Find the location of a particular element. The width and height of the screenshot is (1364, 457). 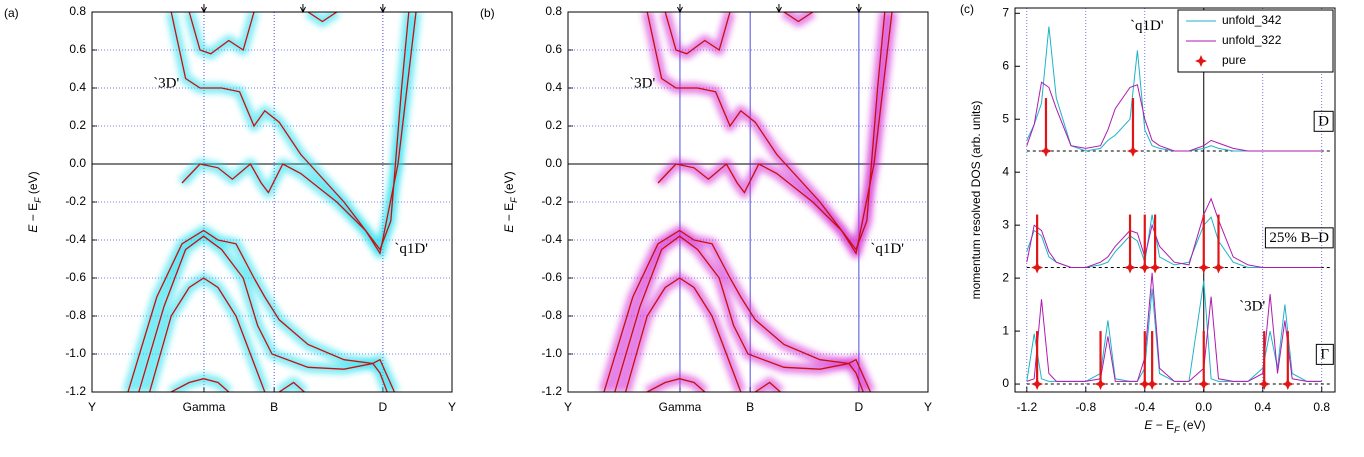

y-tick-label: 3 is located at coordinates (1005, 224).